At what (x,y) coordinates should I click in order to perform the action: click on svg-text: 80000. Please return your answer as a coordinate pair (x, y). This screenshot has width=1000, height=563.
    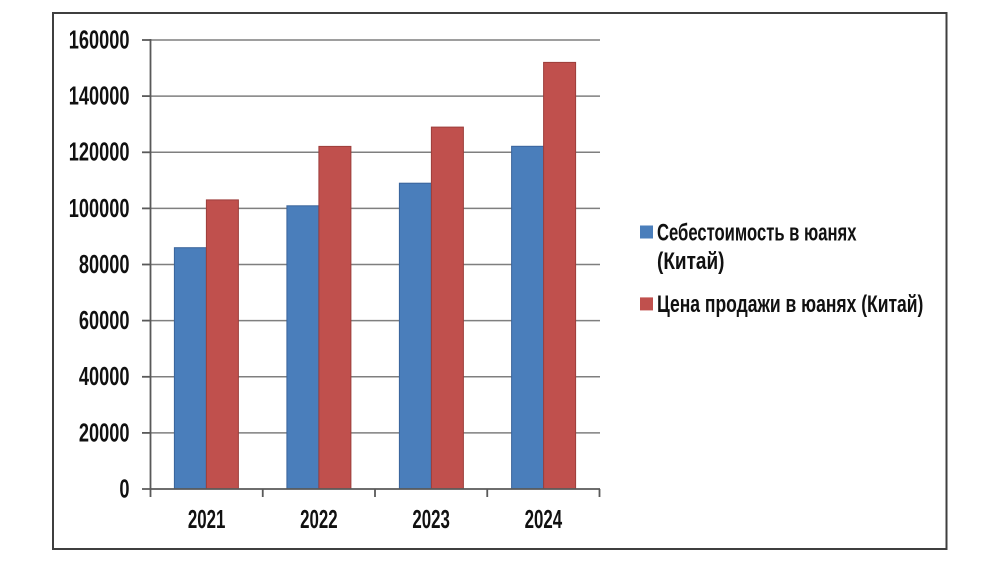
    Looking at the image, I should click on (104, 264).